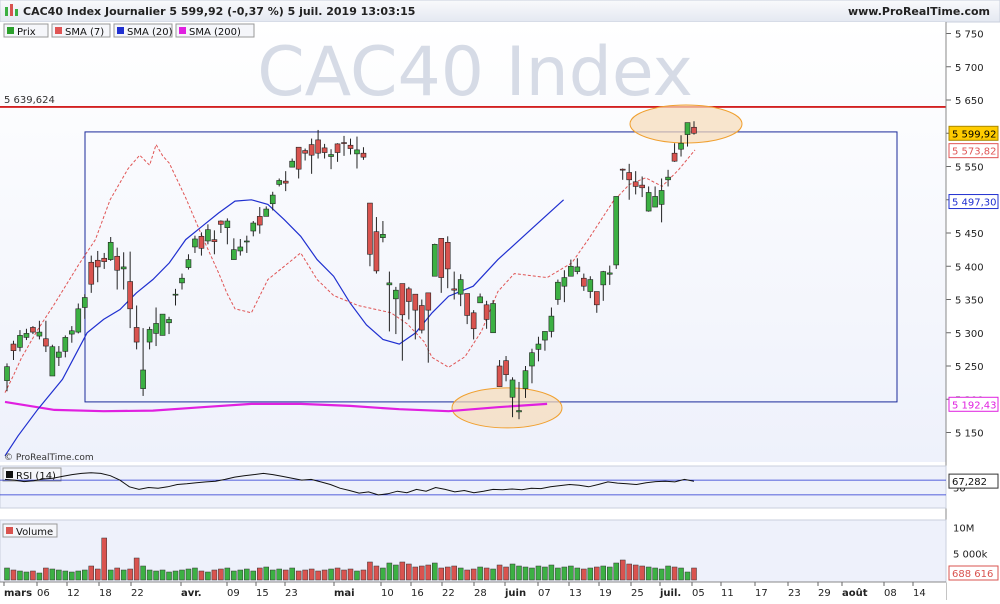 This screenshot has width=1000, height=604. I want to click on x-tick-label: 13, so click(575, 593).